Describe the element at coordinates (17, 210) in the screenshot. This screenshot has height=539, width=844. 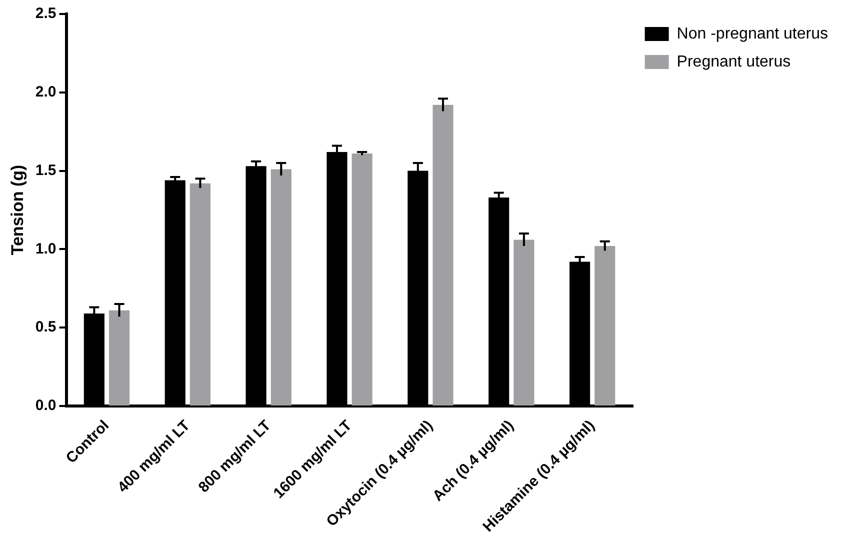
I see `y-axis-title: Tension (g)` at that location.